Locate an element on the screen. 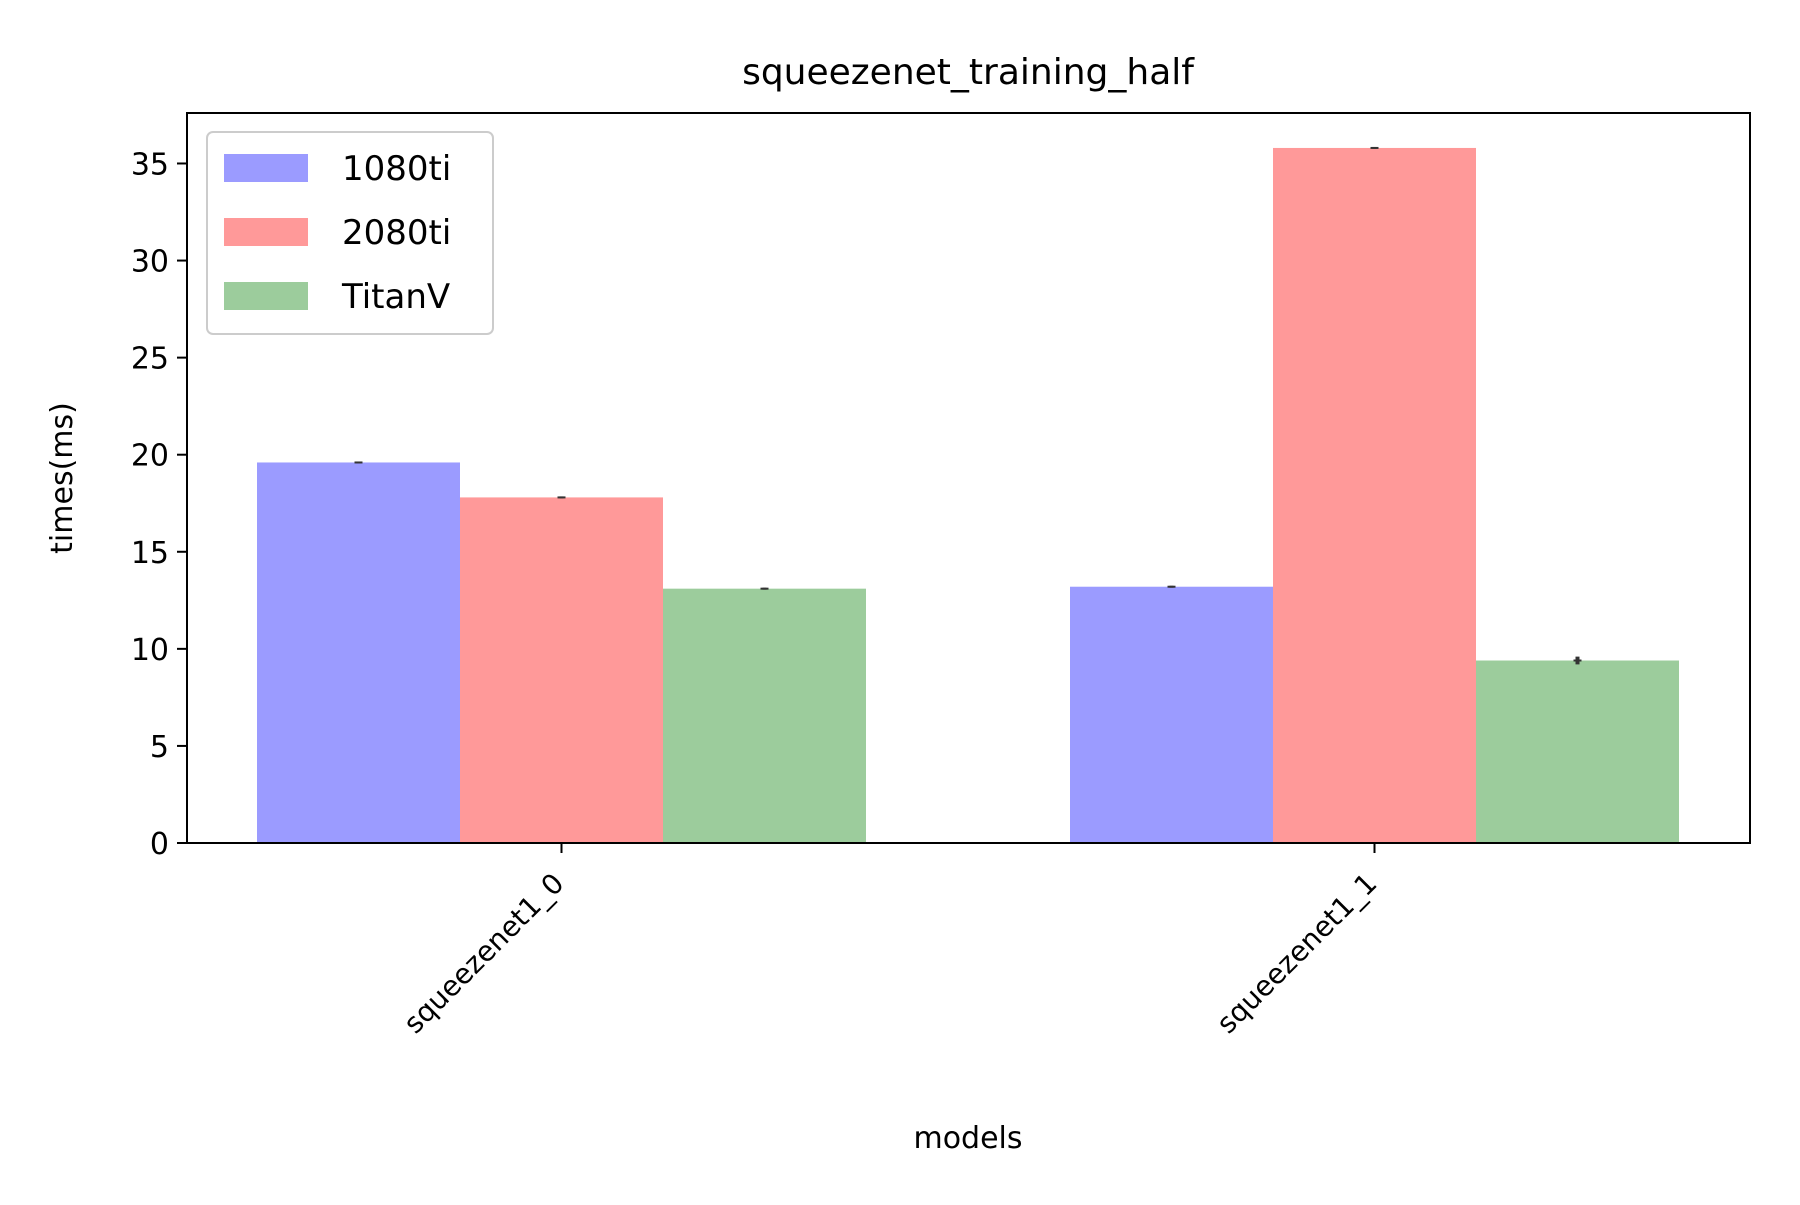 Image resolution: width=1800 pixels, height=1205 pixels. legend-label-titanv: TitanV is located at coordinates (395, 297).